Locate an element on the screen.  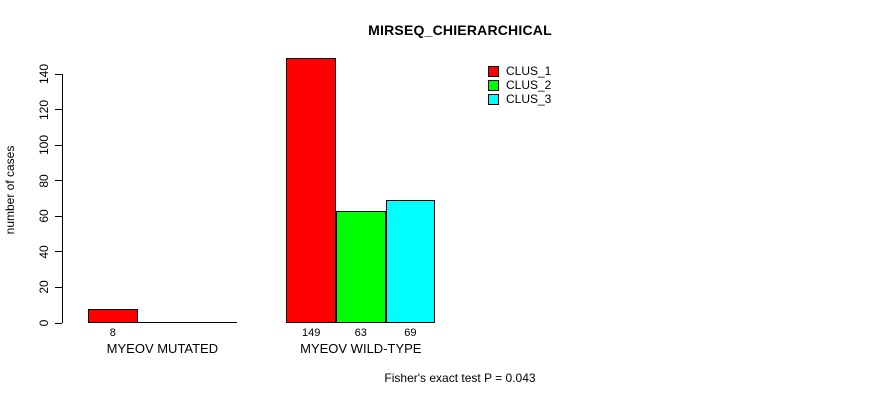
legend-entry-clus-1: CLUS_1 is located at coordinates (519, 71).